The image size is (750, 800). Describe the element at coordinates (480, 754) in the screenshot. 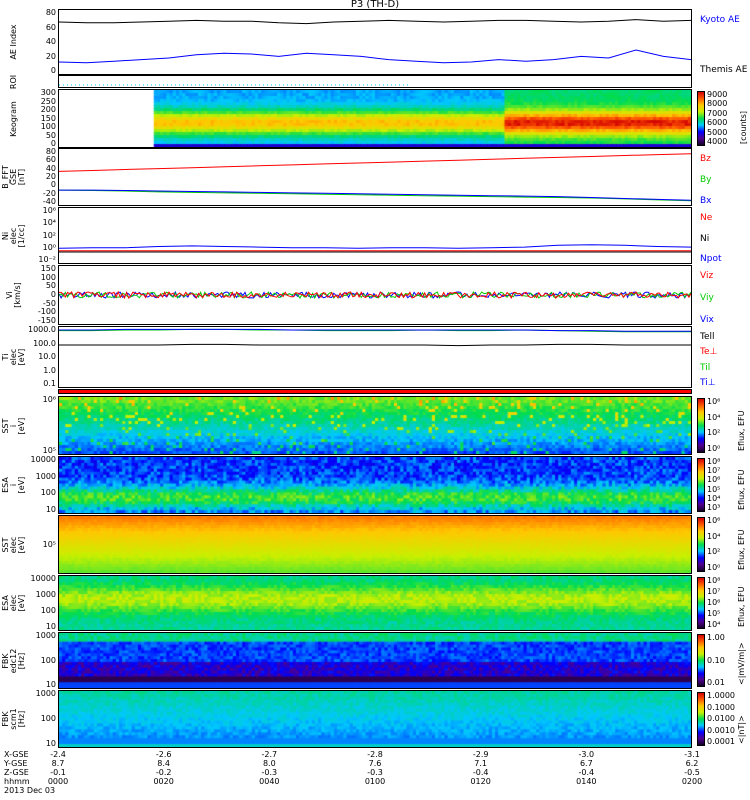

I see `x-tick-x: -2.9` at that location.